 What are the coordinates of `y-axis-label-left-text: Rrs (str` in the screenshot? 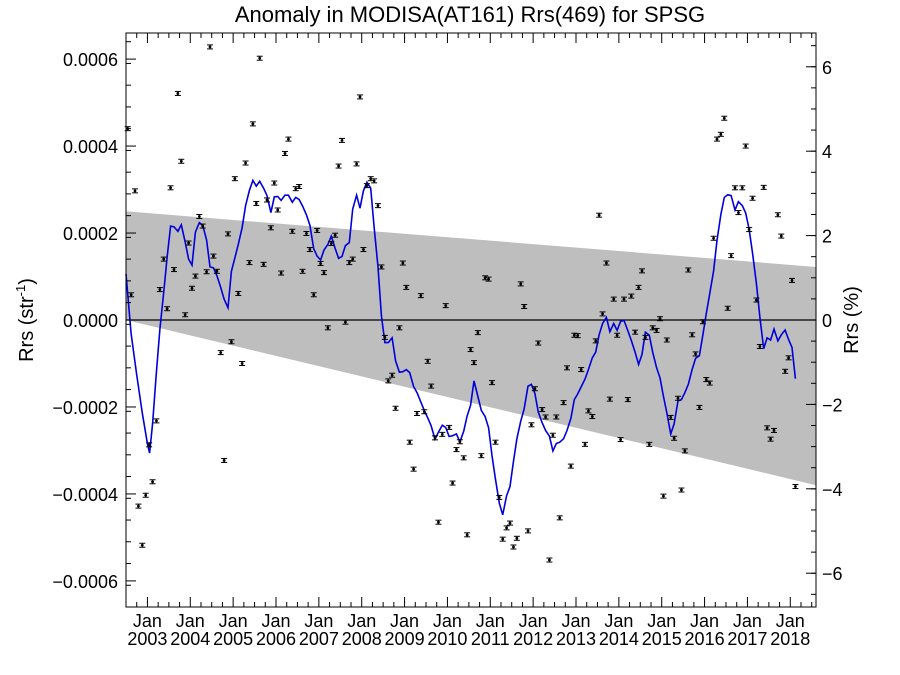 It's located at (27, 329).